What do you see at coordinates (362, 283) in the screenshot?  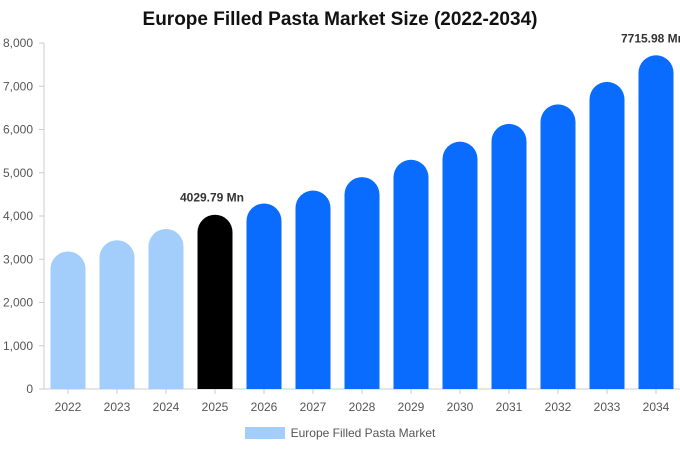 I see `bar-2028` at bounding box center [362, 283].